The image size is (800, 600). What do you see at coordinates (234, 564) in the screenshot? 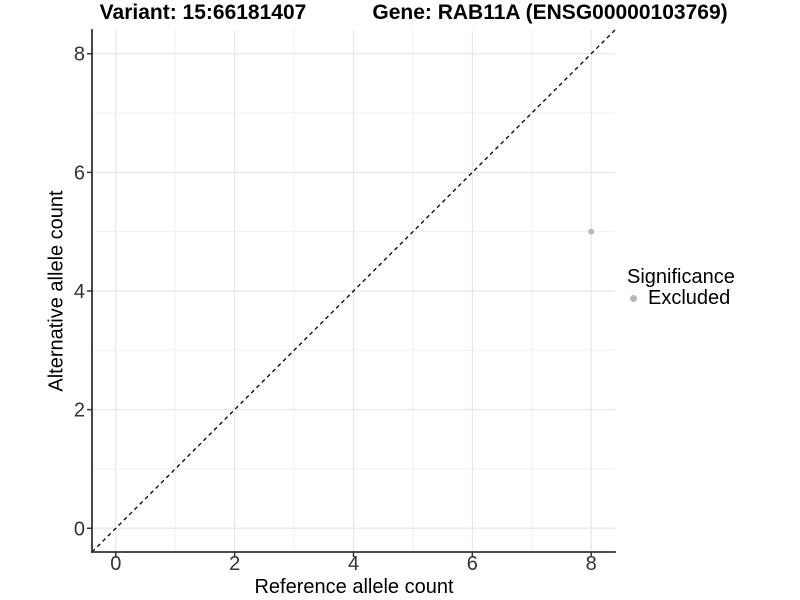
I see `x-tick-label: 2` at bounding box center [234, 564].